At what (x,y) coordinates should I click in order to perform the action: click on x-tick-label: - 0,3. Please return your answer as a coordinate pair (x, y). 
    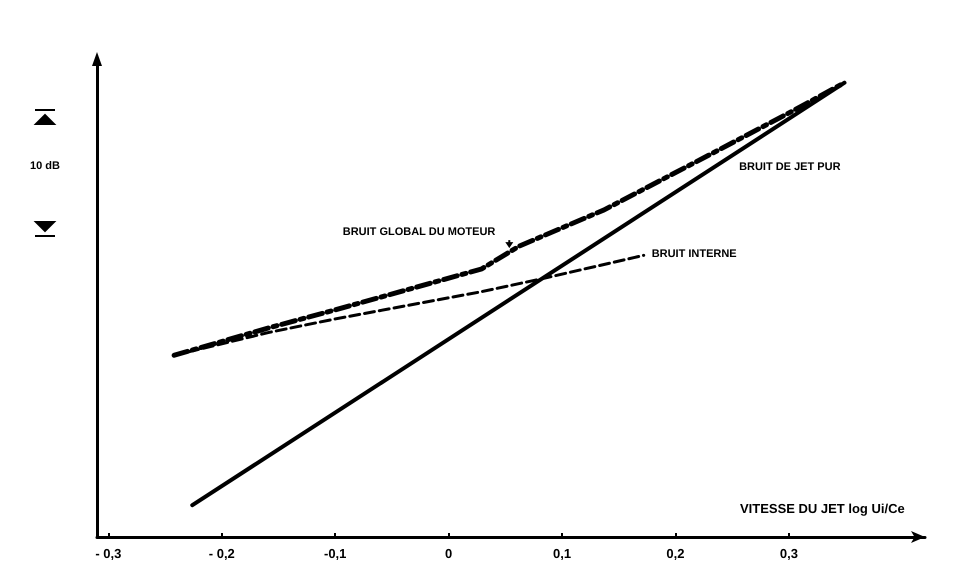
    Looking at the image, I should click on (108, 553).